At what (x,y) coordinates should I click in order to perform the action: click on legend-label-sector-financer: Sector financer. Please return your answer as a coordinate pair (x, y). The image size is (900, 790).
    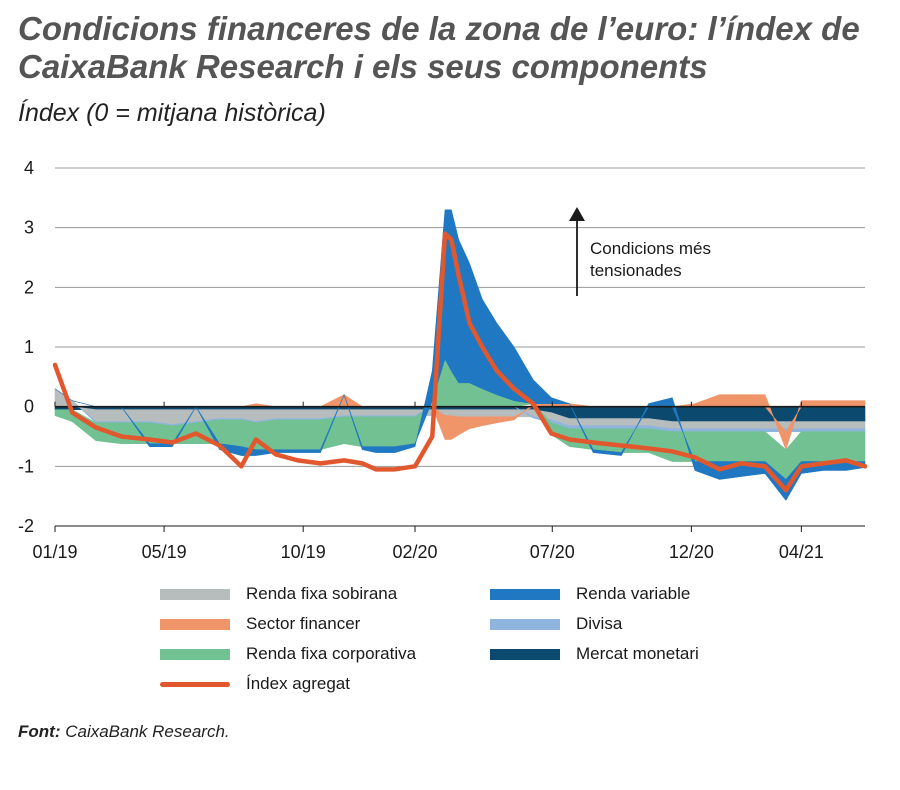
    Looking at the image, I should click on (303, 623).